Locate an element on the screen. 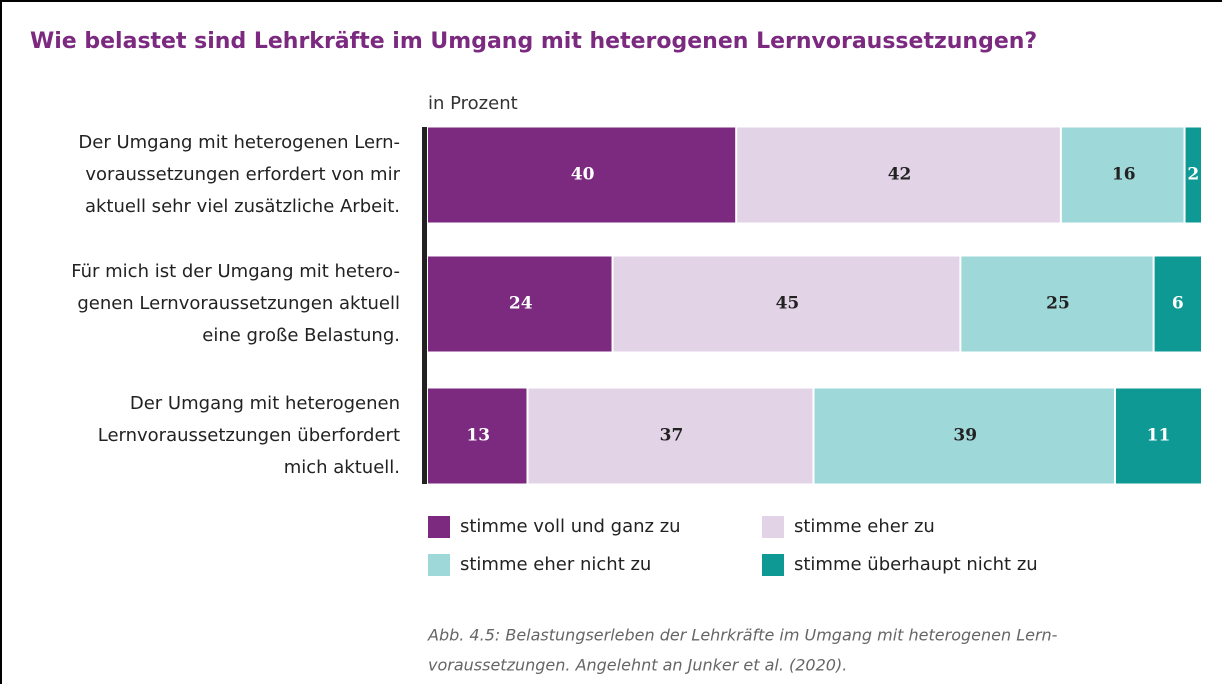  value-label: 25 is located at coordinates (1058, 304).